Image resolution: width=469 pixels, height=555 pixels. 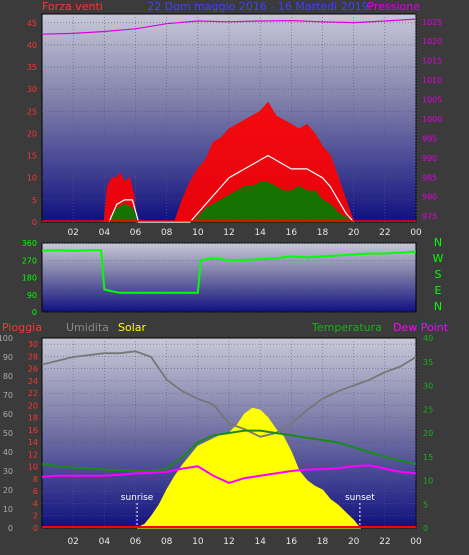 I want to click on humidity-tick-label: 0, so click(x=10, y=528).